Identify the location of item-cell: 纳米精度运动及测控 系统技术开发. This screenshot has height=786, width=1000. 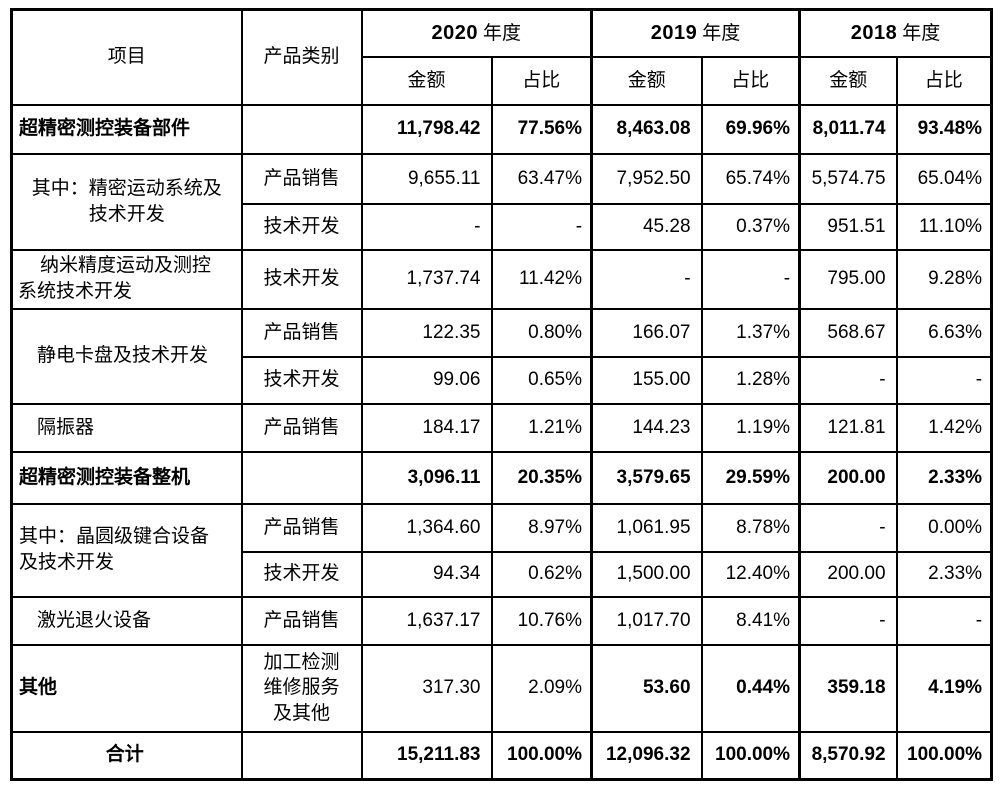
(126, 279).